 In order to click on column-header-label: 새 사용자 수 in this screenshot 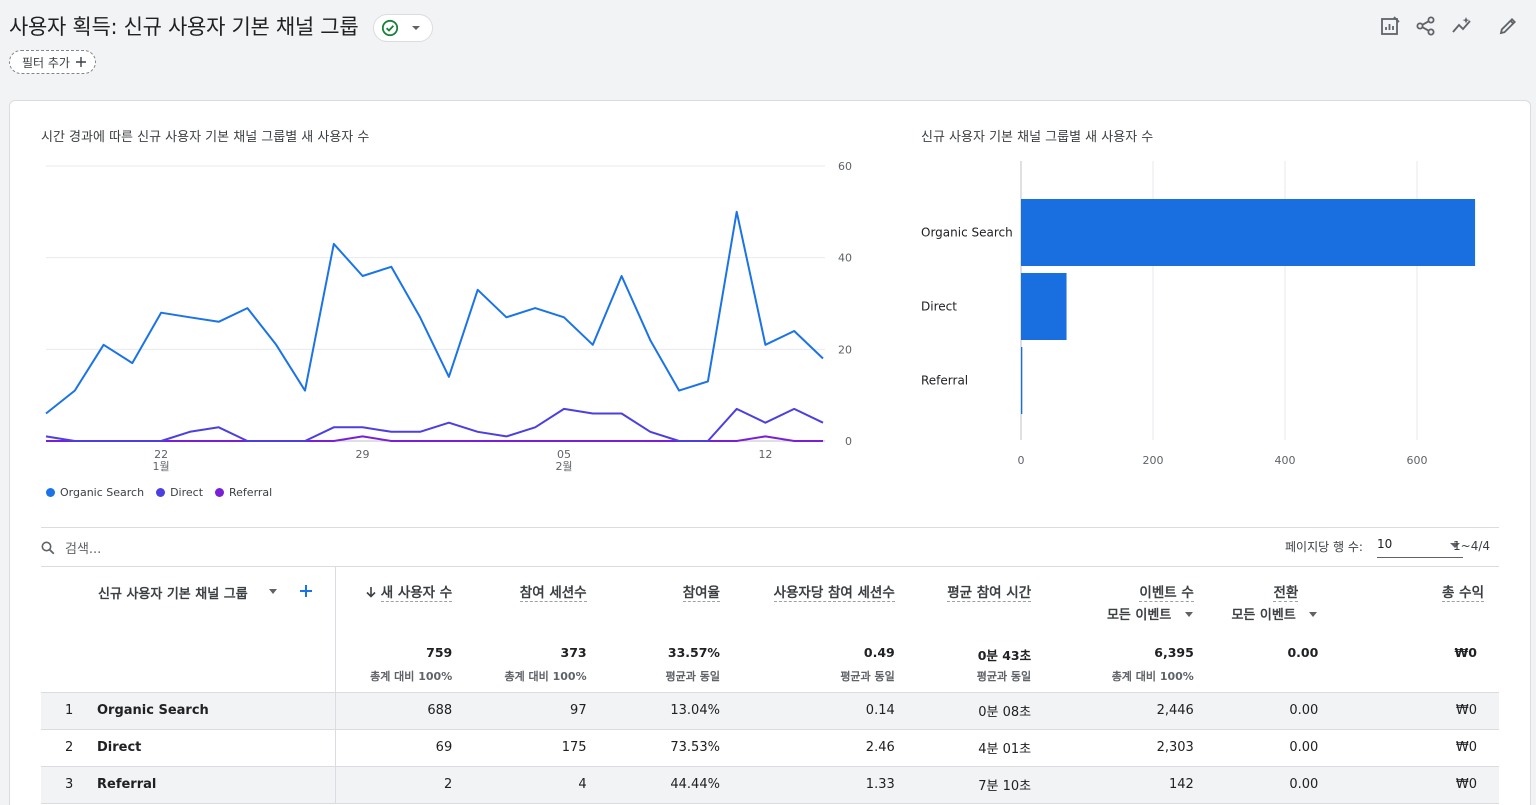, I will do `click(416, 593)`.